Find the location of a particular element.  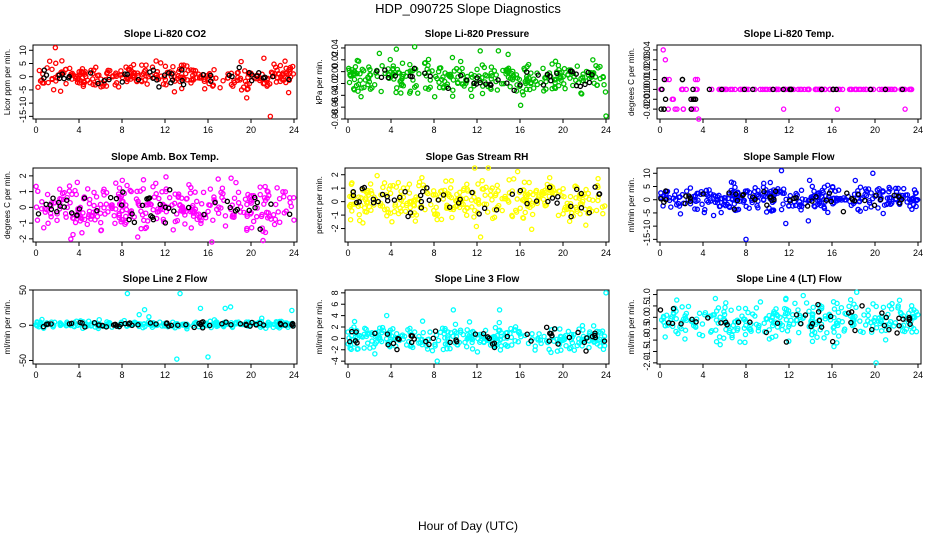

panel-title: Slope Line 4 (LT) Flow is located at coordinates (789, 279).